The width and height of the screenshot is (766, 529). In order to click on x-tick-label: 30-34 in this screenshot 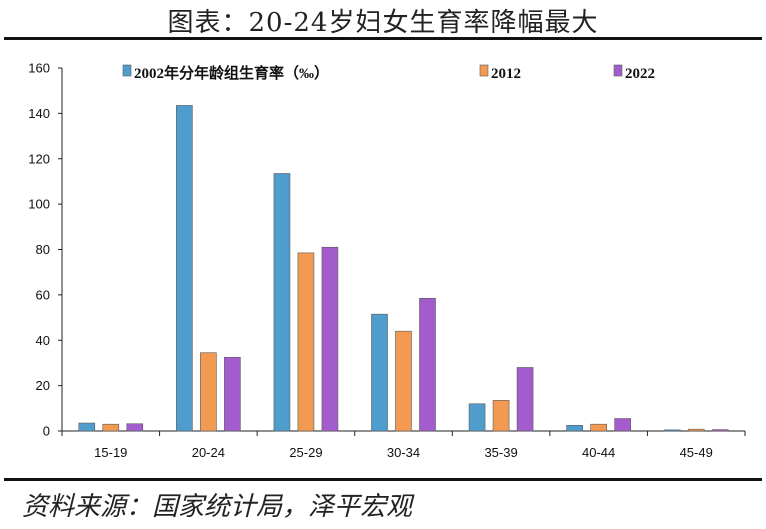, I will do `click(403, 452)`.